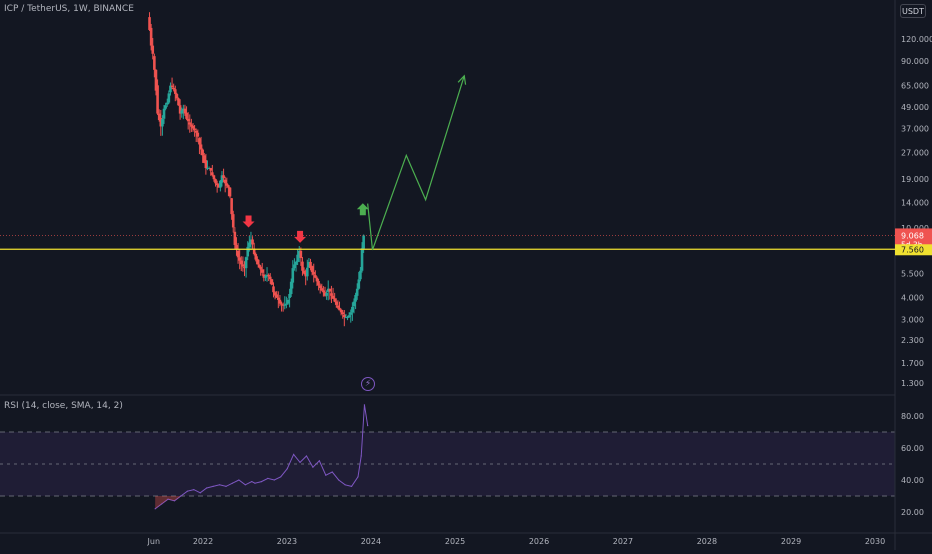 This screenshot has width=932, height=554. Describe the element at coordinates (368, 384) in the screenshot. I see `lightning-icon: ⚡` at that location.